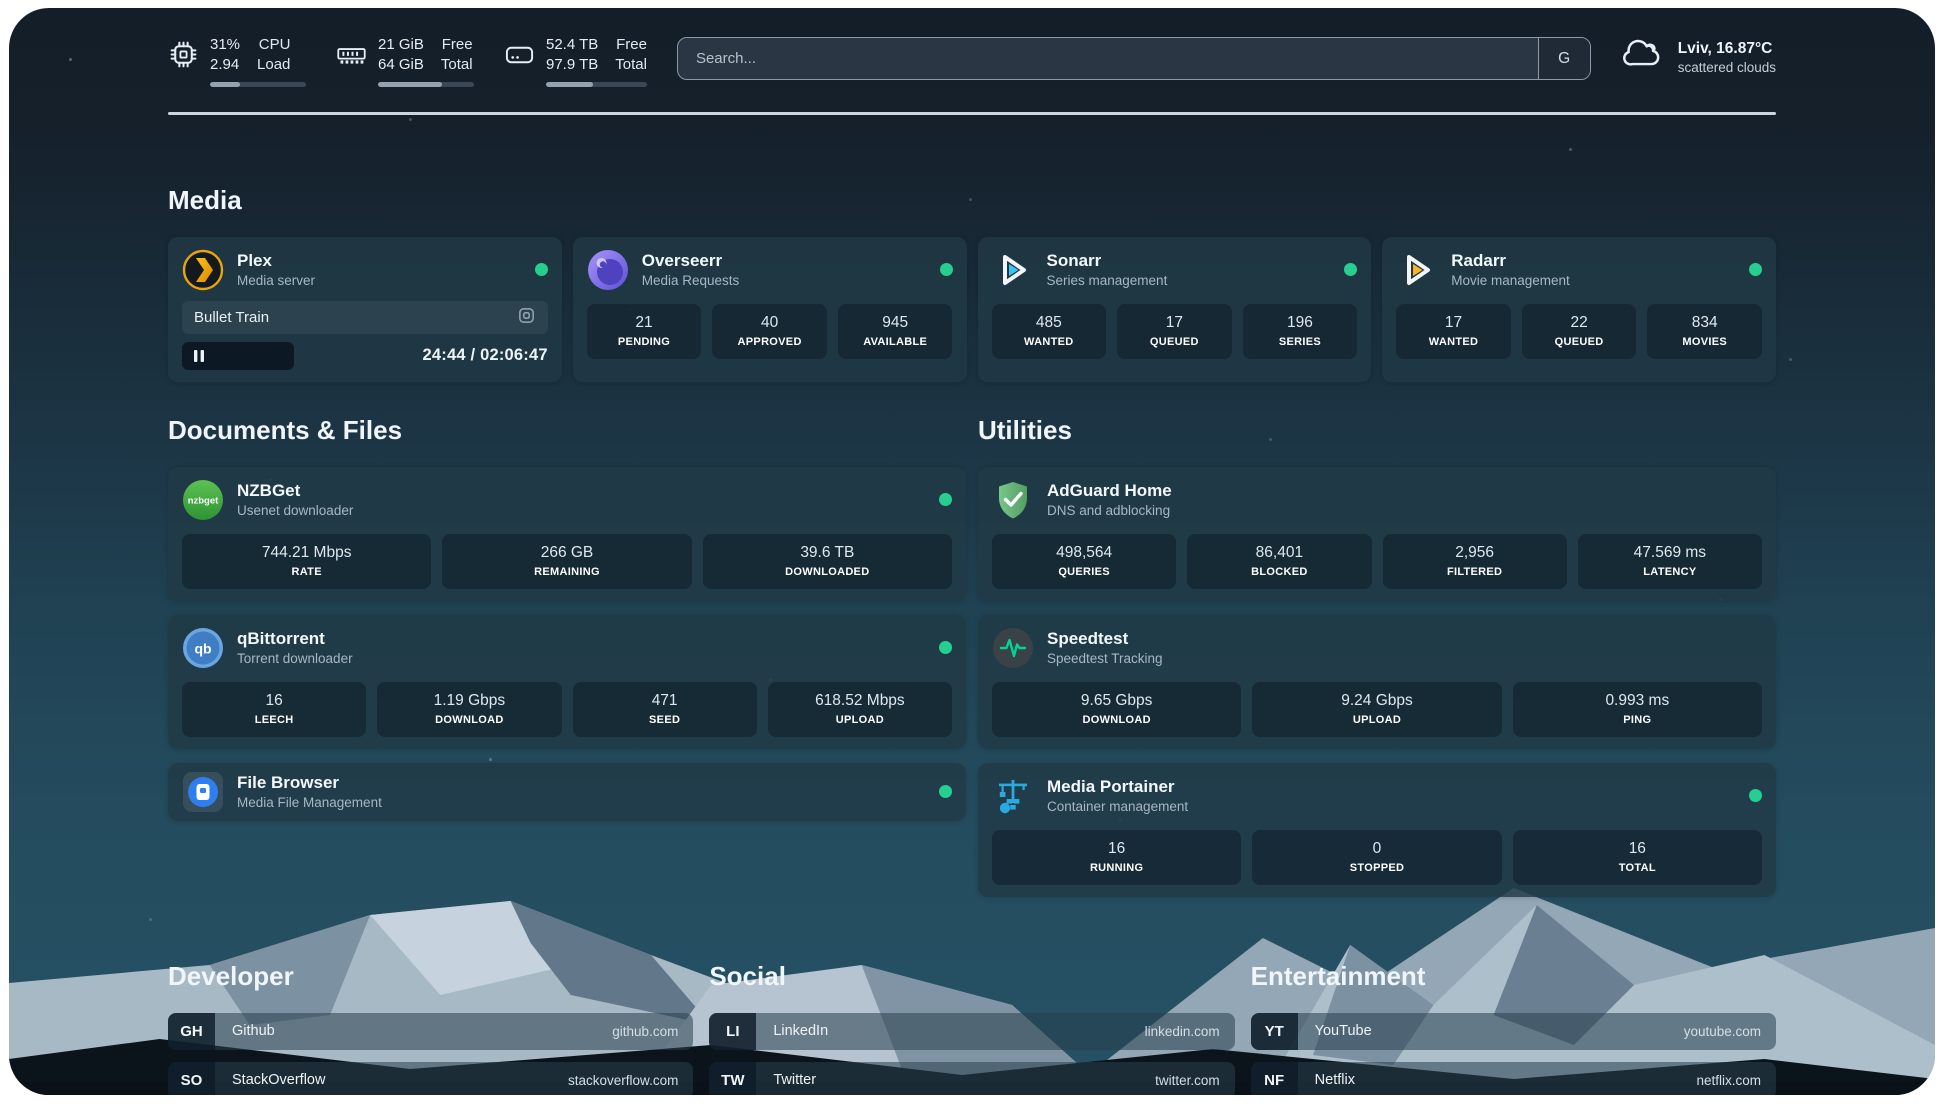 The width and height of the screenshot is (1944, 1104). Describe the element at coordinates (1417, 270) in the screenshot. I see `radarr-icon` at that location.